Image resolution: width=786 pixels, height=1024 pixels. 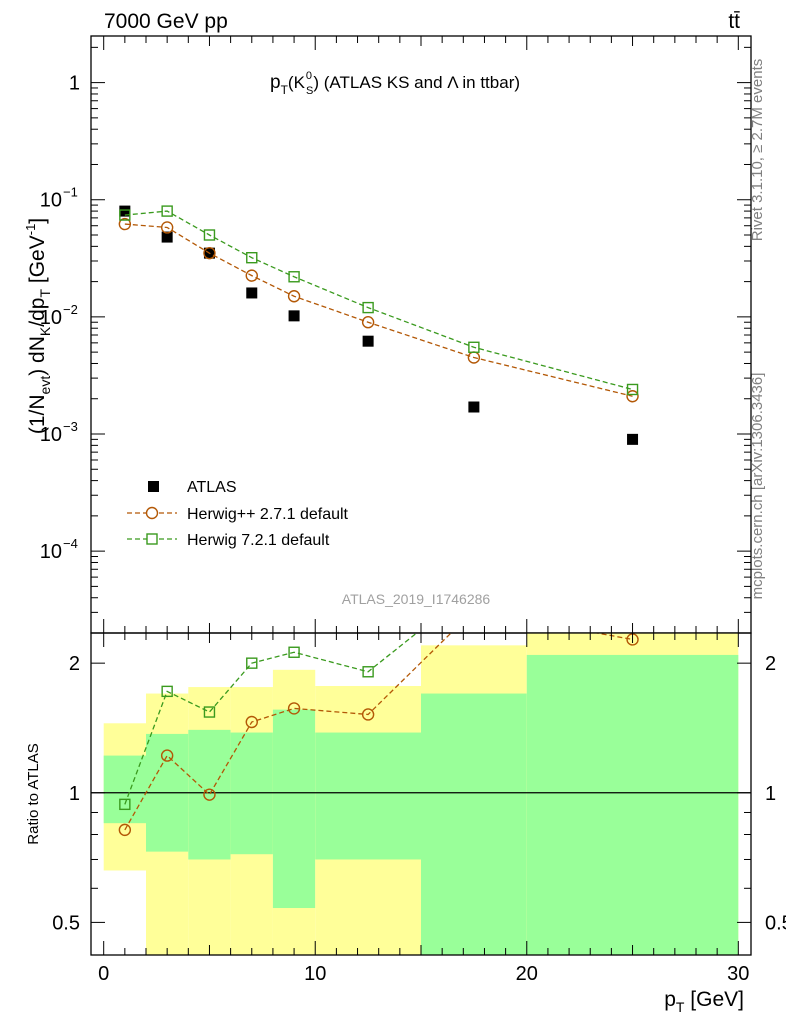 What do you see at coordinates (166, 21) in the screenshot?
I see `energy-label: 7000 GeV pp` at bounding box center [166, 21].